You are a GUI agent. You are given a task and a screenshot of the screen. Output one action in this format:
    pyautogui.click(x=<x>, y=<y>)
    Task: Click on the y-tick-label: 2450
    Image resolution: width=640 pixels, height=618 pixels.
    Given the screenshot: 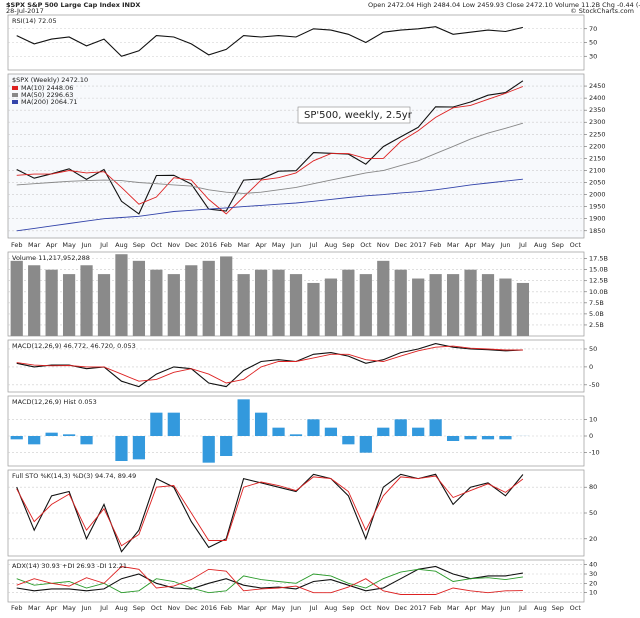 What is the action you would take?
    pyautogui.click(x=597, y=86)
    